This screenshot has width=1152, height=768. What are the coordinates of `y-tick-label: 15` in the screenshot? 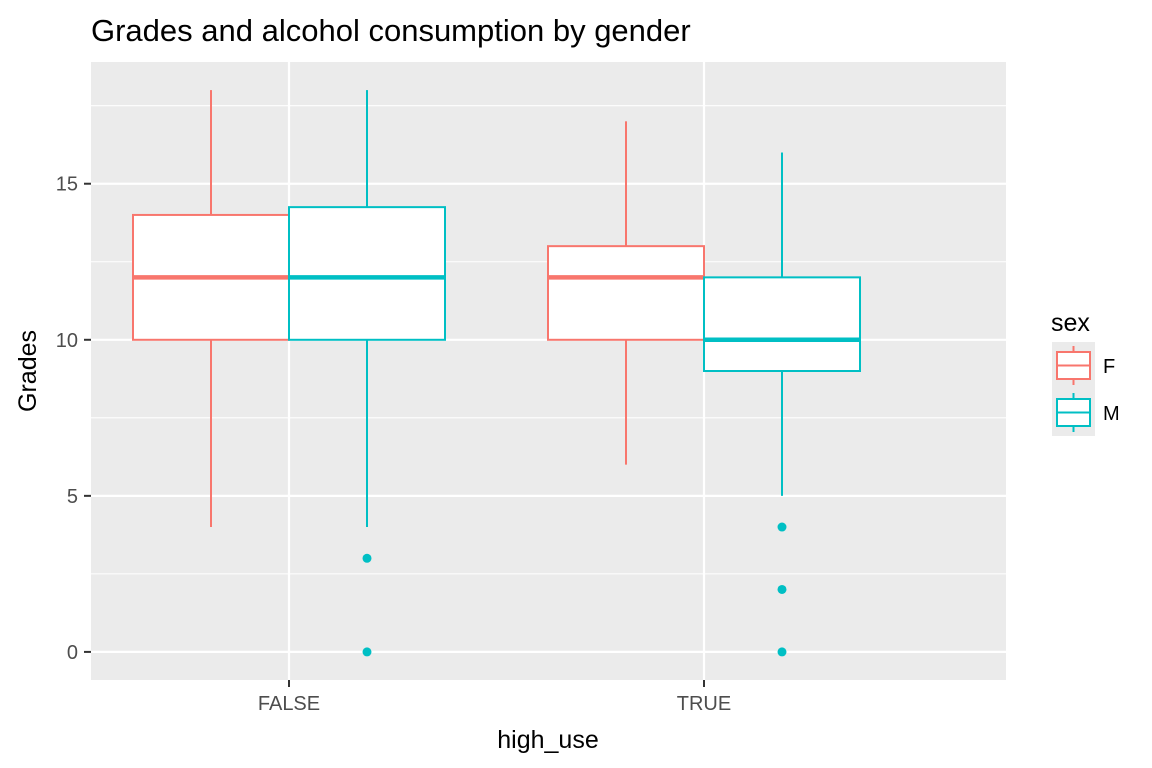 It's located at (67, 185).